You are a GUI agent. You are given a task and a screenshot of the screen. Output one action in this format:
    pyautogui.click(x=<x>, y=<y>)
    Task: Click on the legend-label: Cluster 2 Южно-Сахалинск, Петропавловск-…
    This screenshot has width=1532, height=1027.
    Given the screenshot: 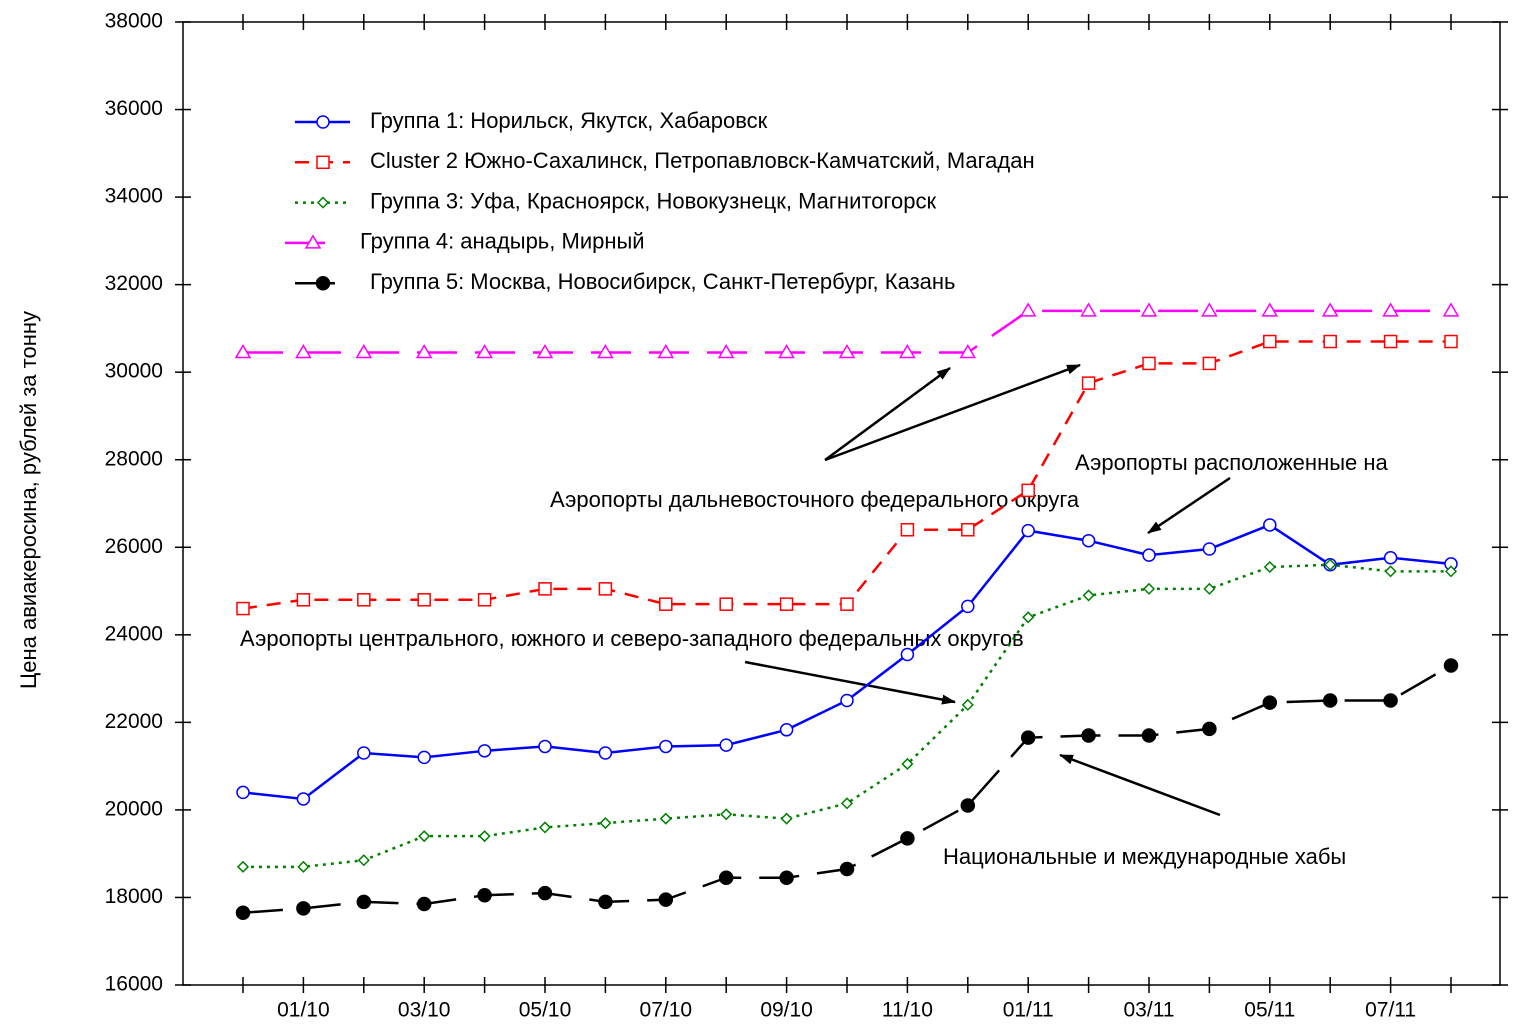 What is the action you would take?
    pyautogui.click(x=702, y=160)
    